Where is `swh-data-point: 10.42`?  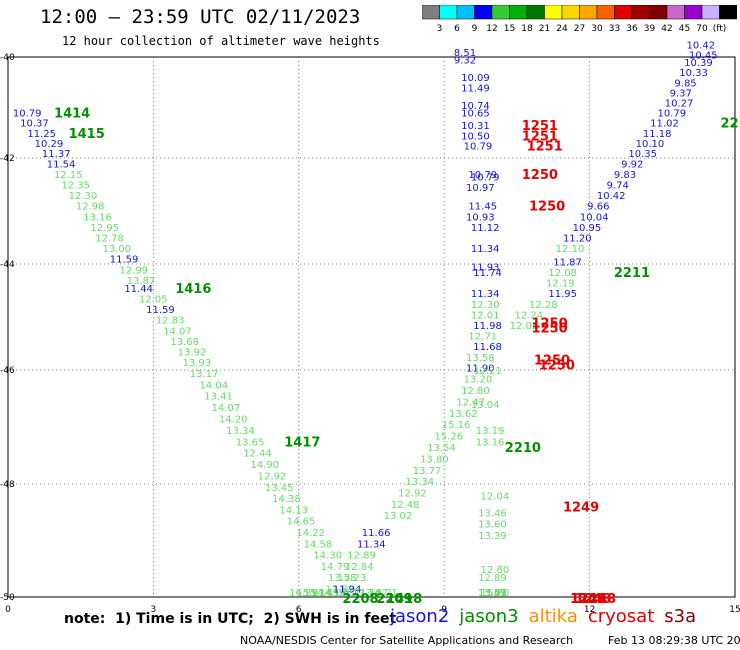
swh-data-point: 10.42 is located at coordinates (701, 45).